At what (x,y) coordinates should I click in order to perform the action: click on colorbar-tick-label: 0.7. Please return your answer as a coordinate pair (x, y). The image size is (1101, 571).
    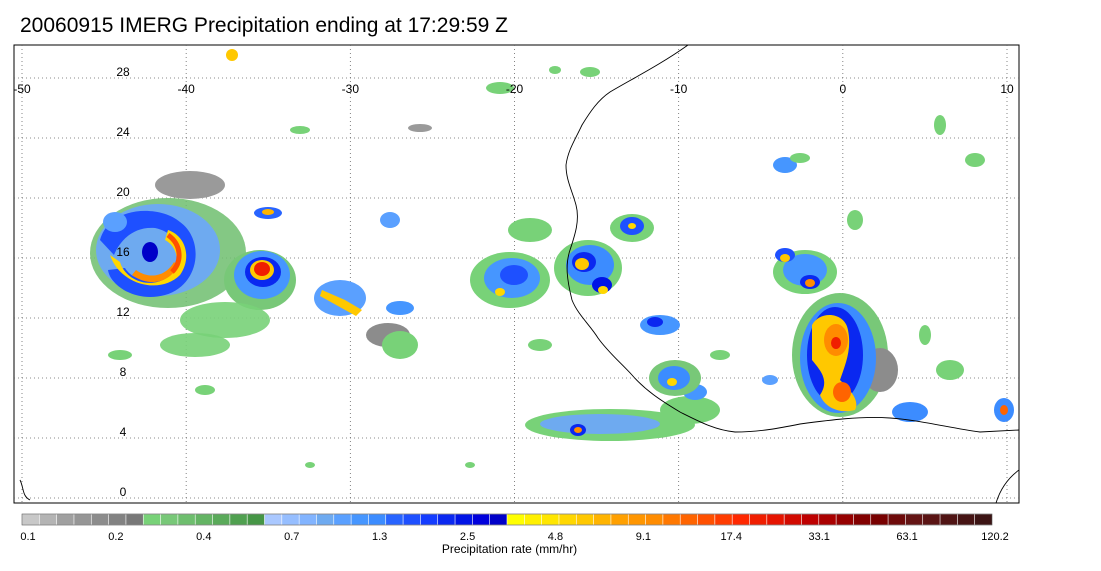
    Looking at the image, I should click on (291, 537).